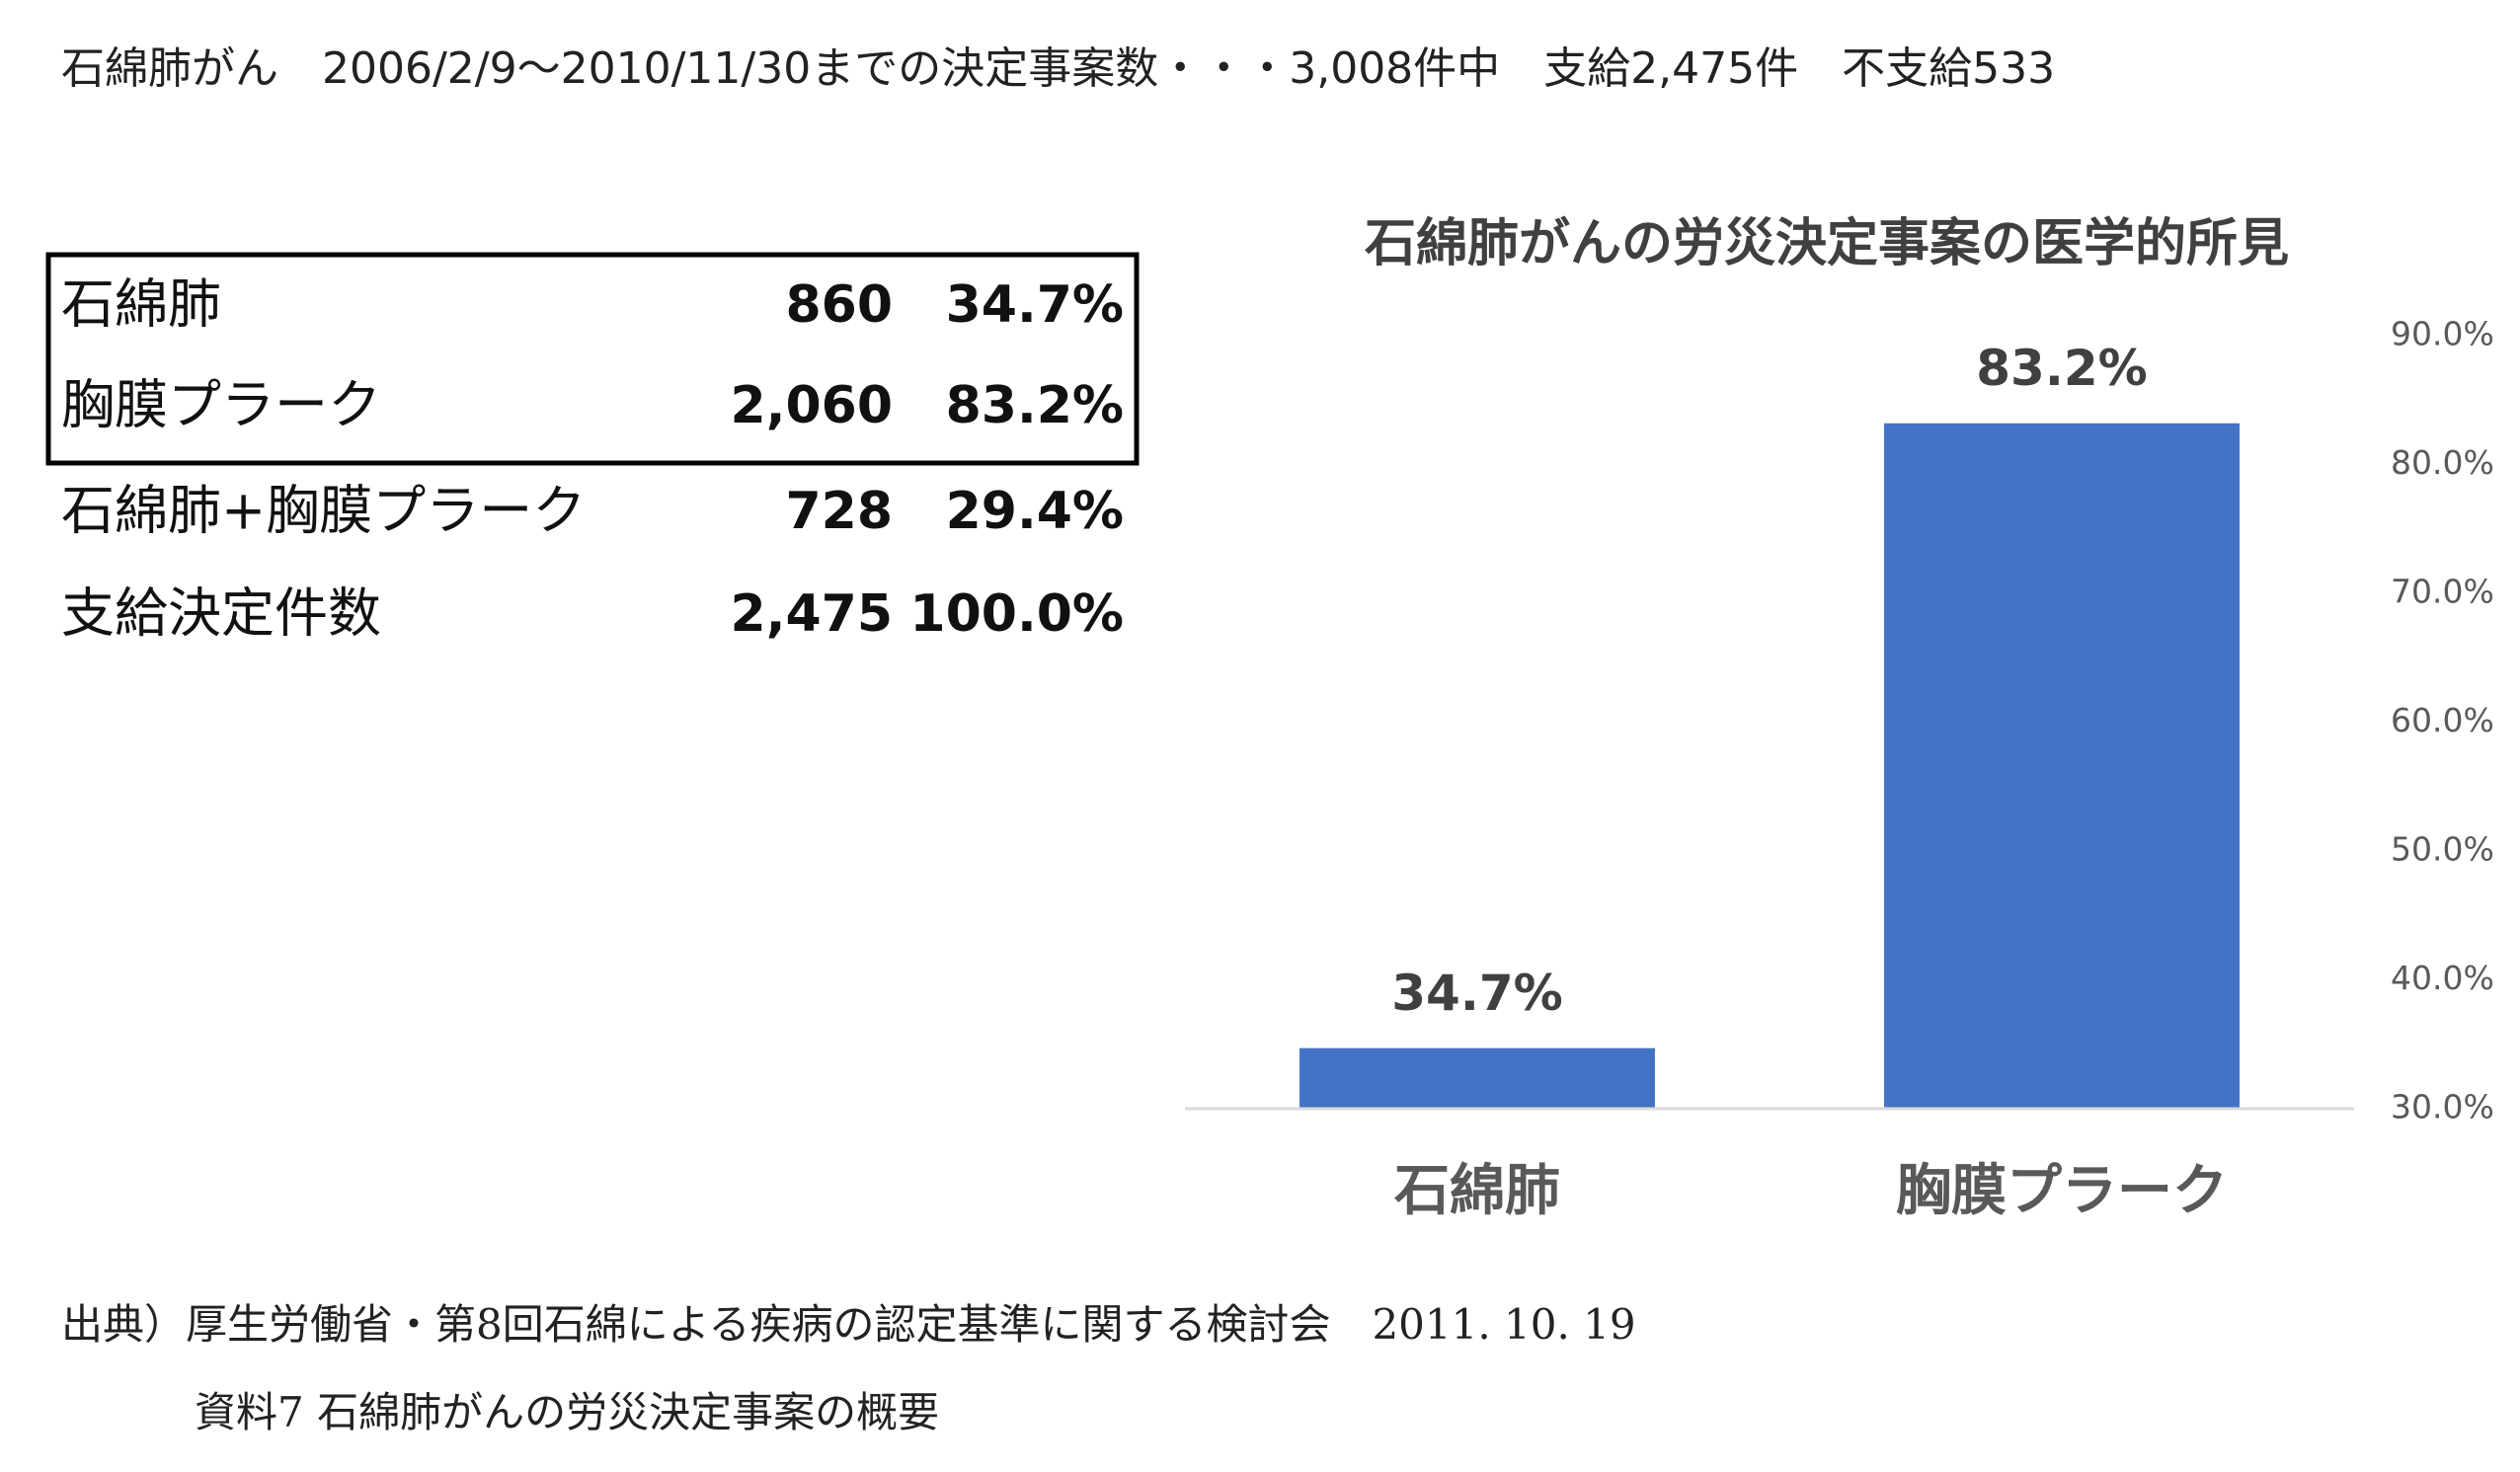  Describe the element at coordinates (1016, 614) in the screenshot. I see `row-percent: 100.0%` at that location.